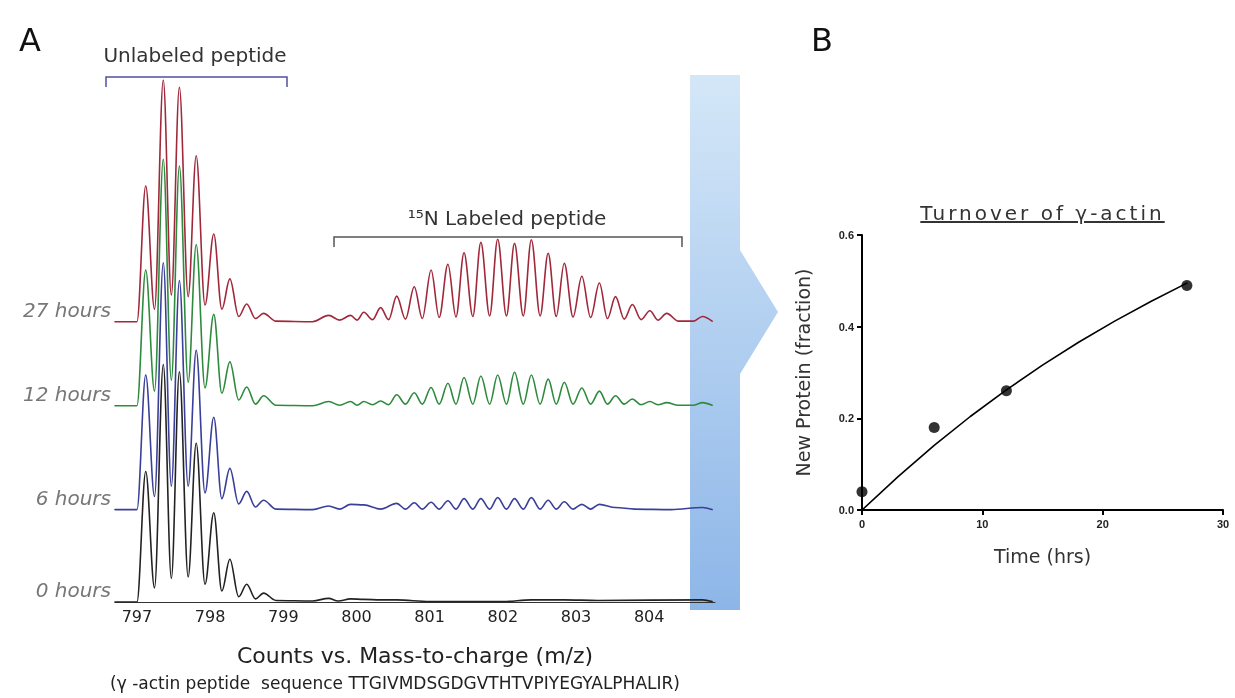 This screenshot has width=1235, height=698. Describe the element at coordinates (1102, 523) in the screenshot. I see `x-tick-label: 20` at that location.